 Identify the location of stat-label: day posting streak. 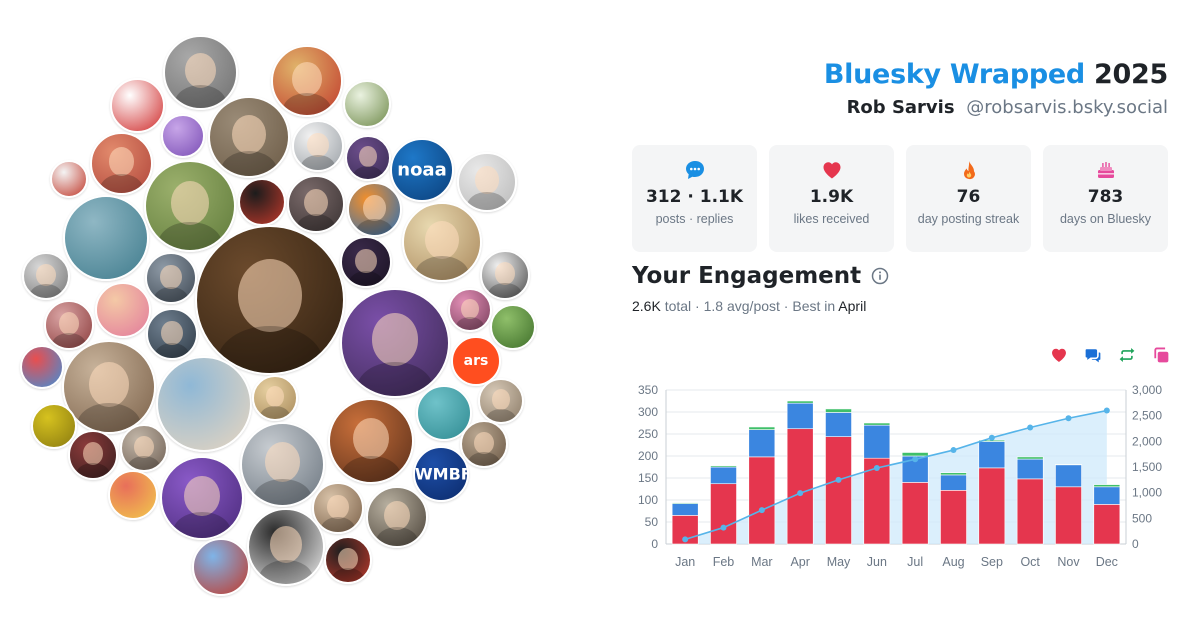
(968, 219).